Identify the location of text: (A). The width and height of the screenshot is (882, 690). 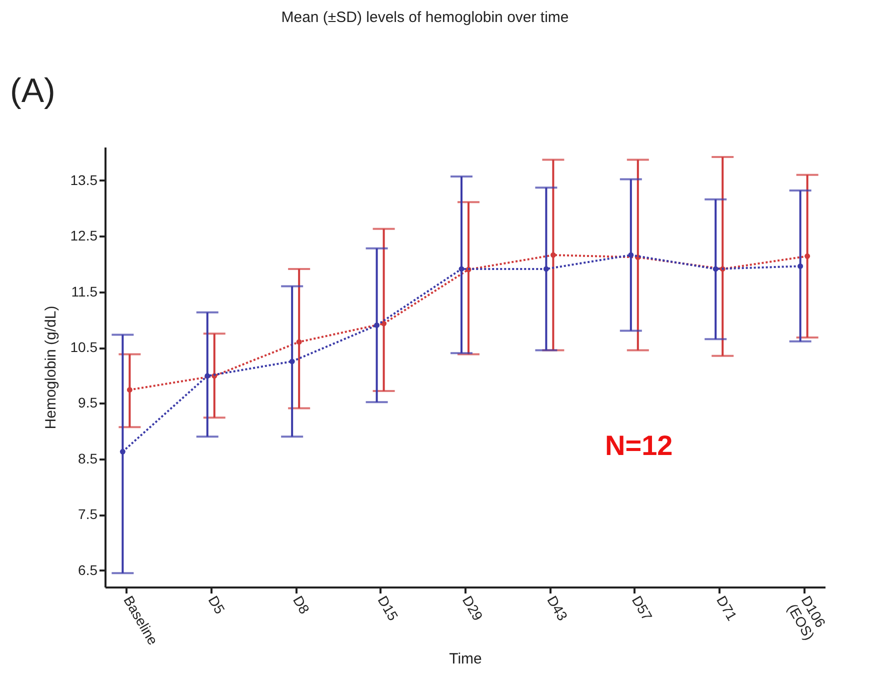
(33, 91).